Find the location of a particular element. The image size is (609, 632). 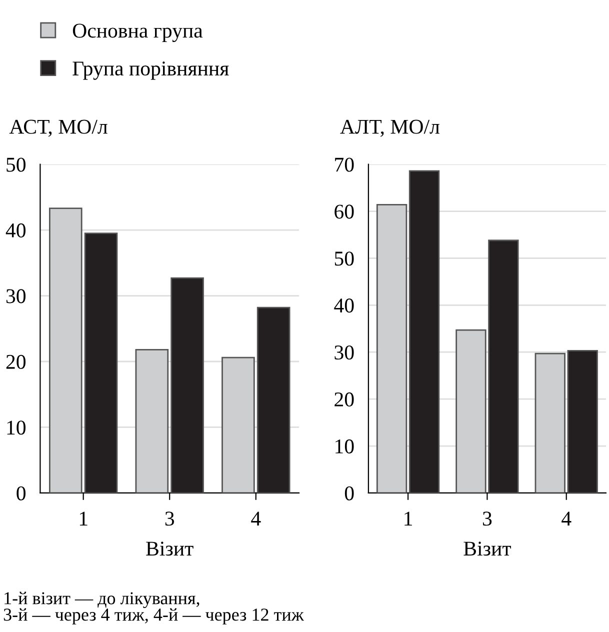

y-axis-title: АЛТ, МО/л is located at coordinates (390, 128).